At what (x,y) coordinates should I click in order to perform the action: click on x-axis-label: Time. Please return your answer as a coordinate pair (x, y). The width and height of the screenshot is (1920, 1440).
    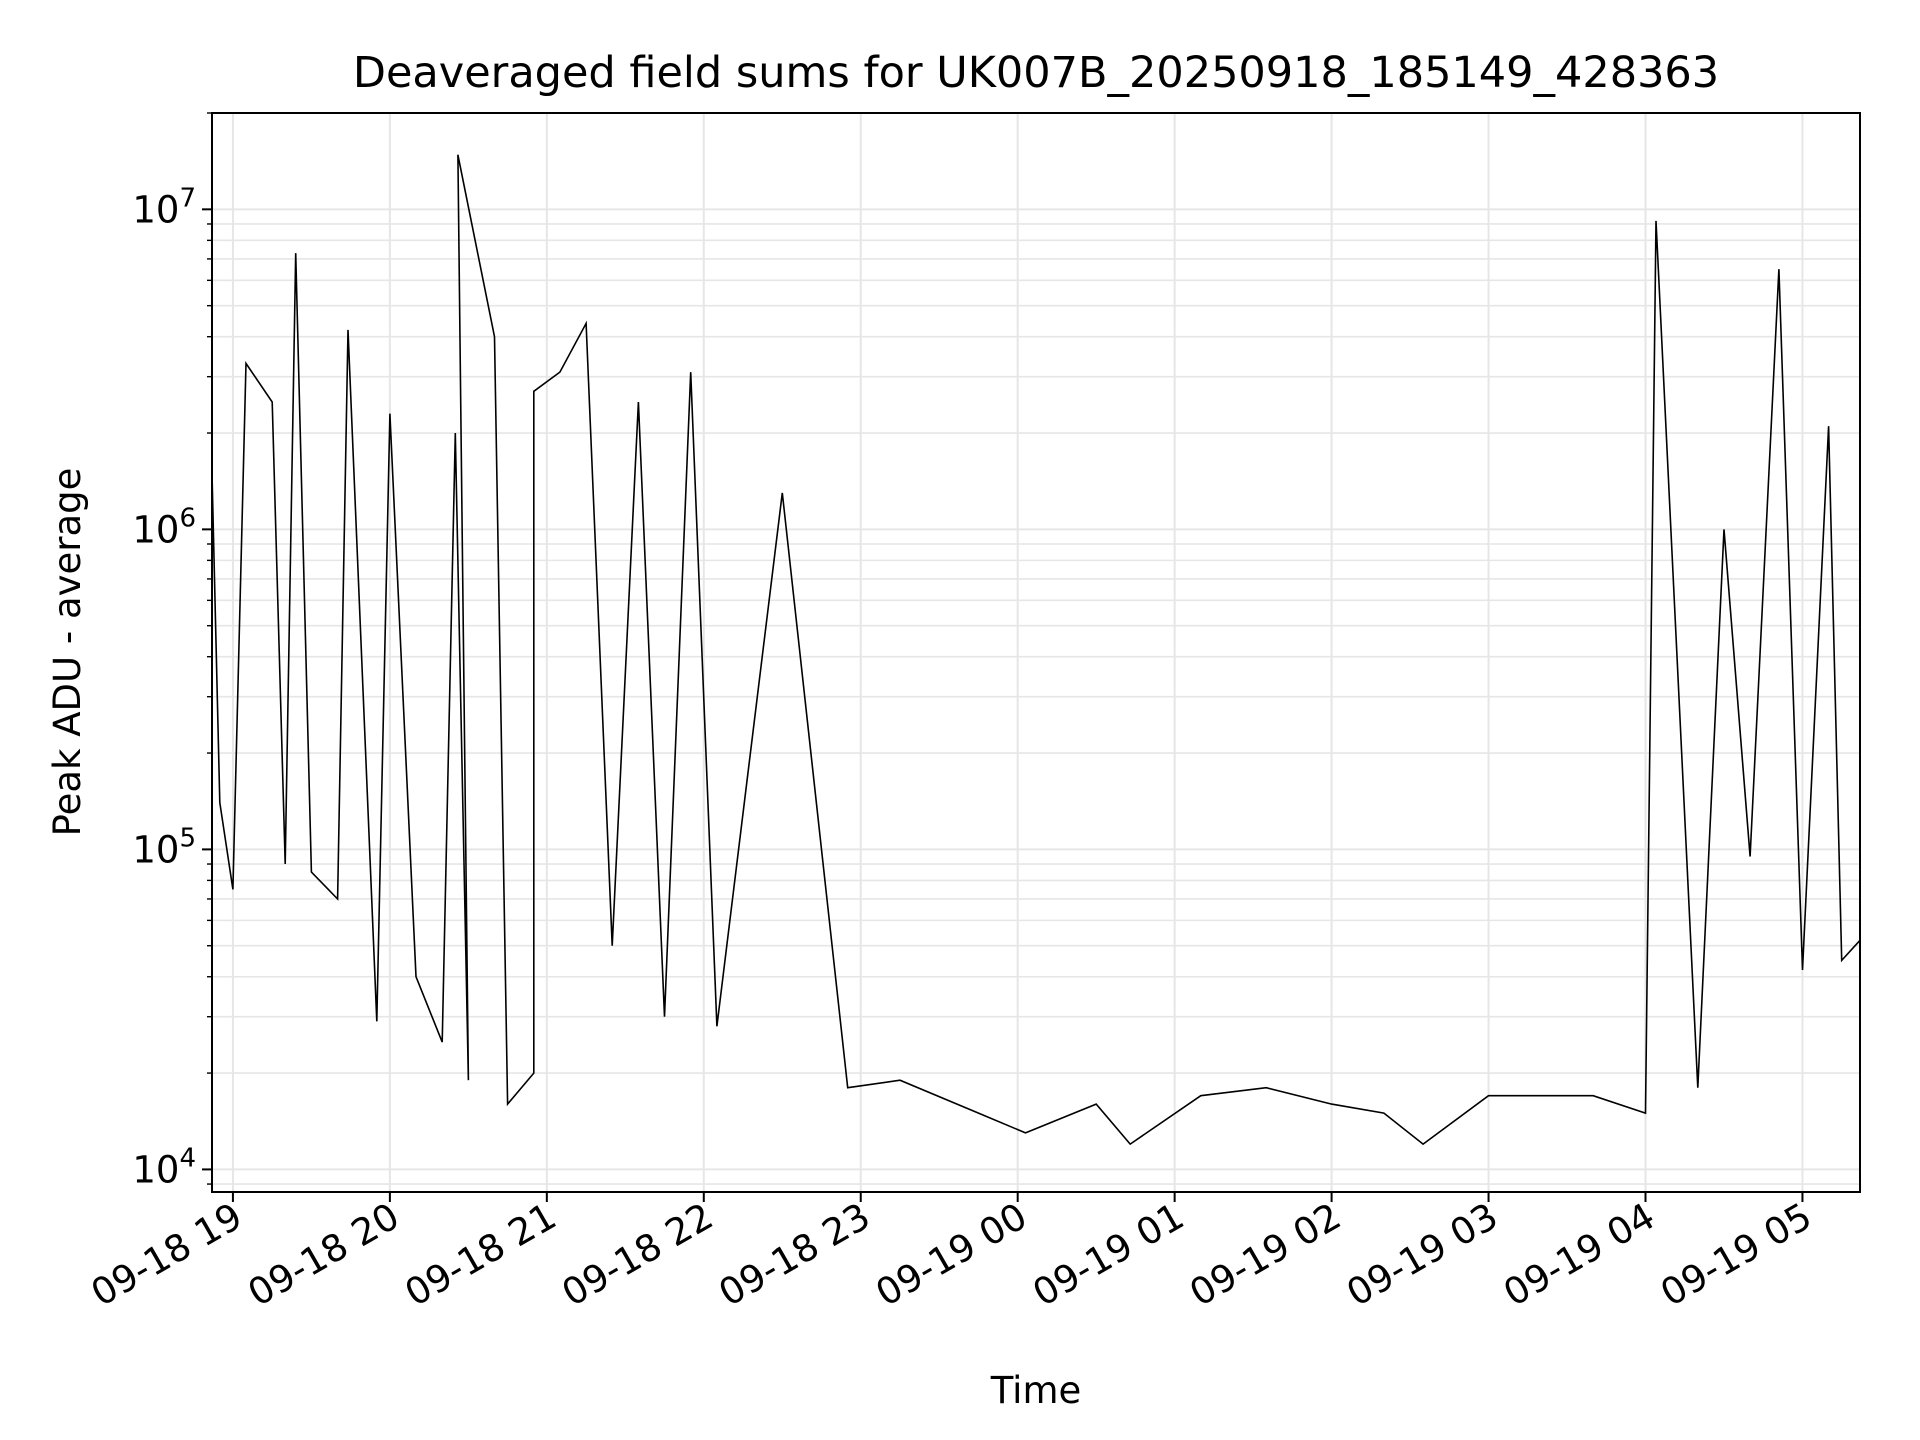
    Looking at the image, I should click on (1036, 1390).